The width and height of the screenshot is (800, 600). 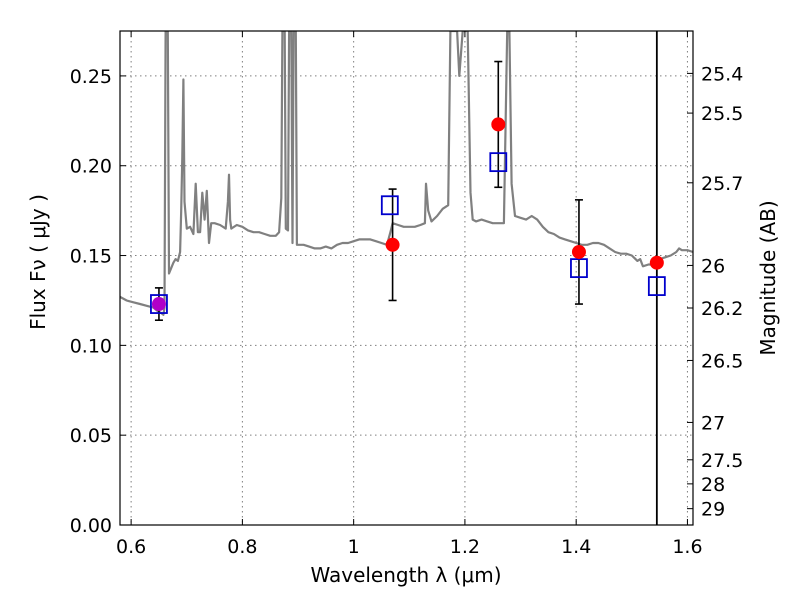 What do you see at coordinates (91, 436) in the screenshot?
I see `y-tick-label: 0.05` at bounding box center [91, 436].